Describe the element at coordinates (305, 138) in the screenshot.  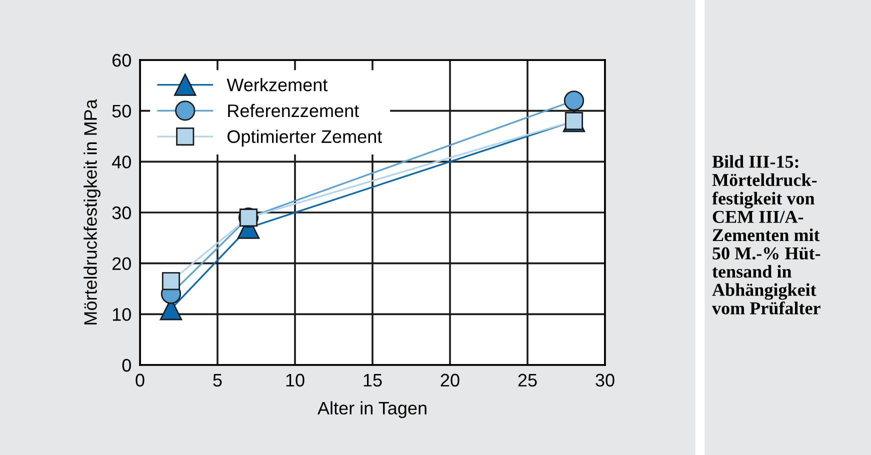
I see `legend-label: Optimierter Zement` at that location.